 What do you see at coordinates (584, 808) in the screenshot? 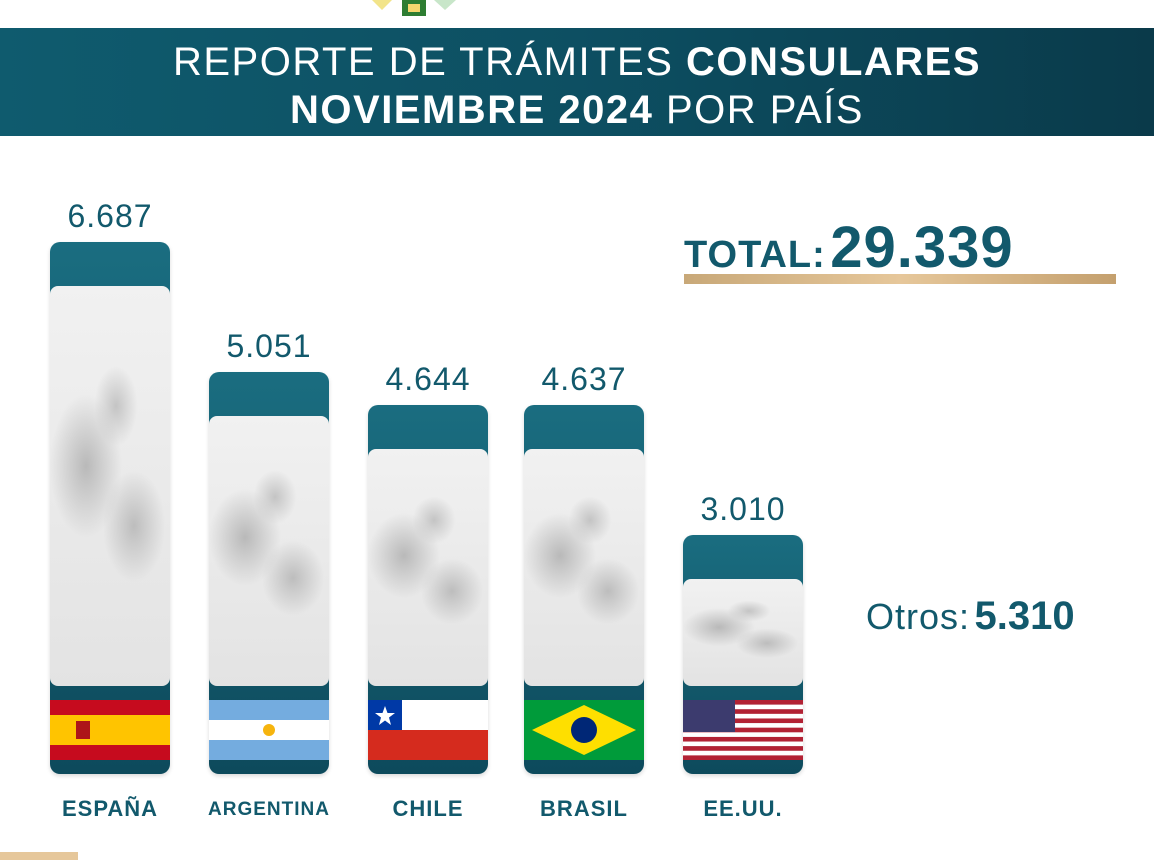
I see `category-label: BRASIL` at bounding box center [584, 808].